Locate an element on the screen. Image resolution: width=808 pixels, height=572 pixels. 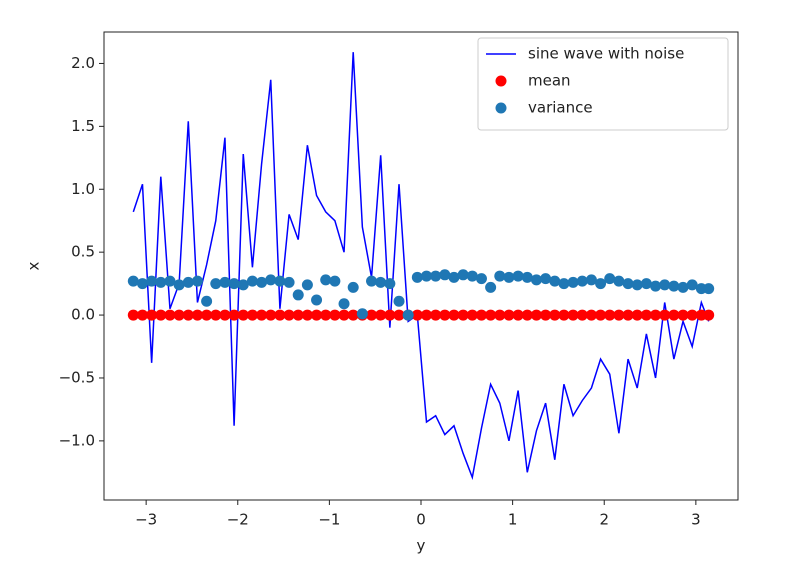
x-tick-label: −2 is located at coordinates (238, 520).